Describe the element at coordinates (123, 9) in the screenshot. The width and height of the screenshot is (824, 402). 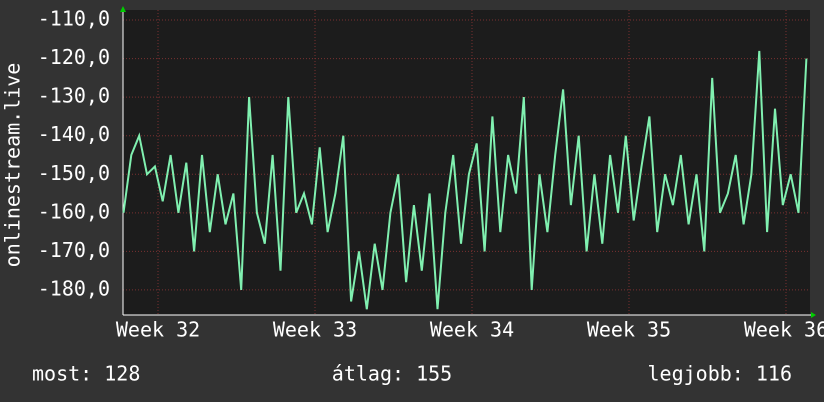
I see `y-arrow` at that location.